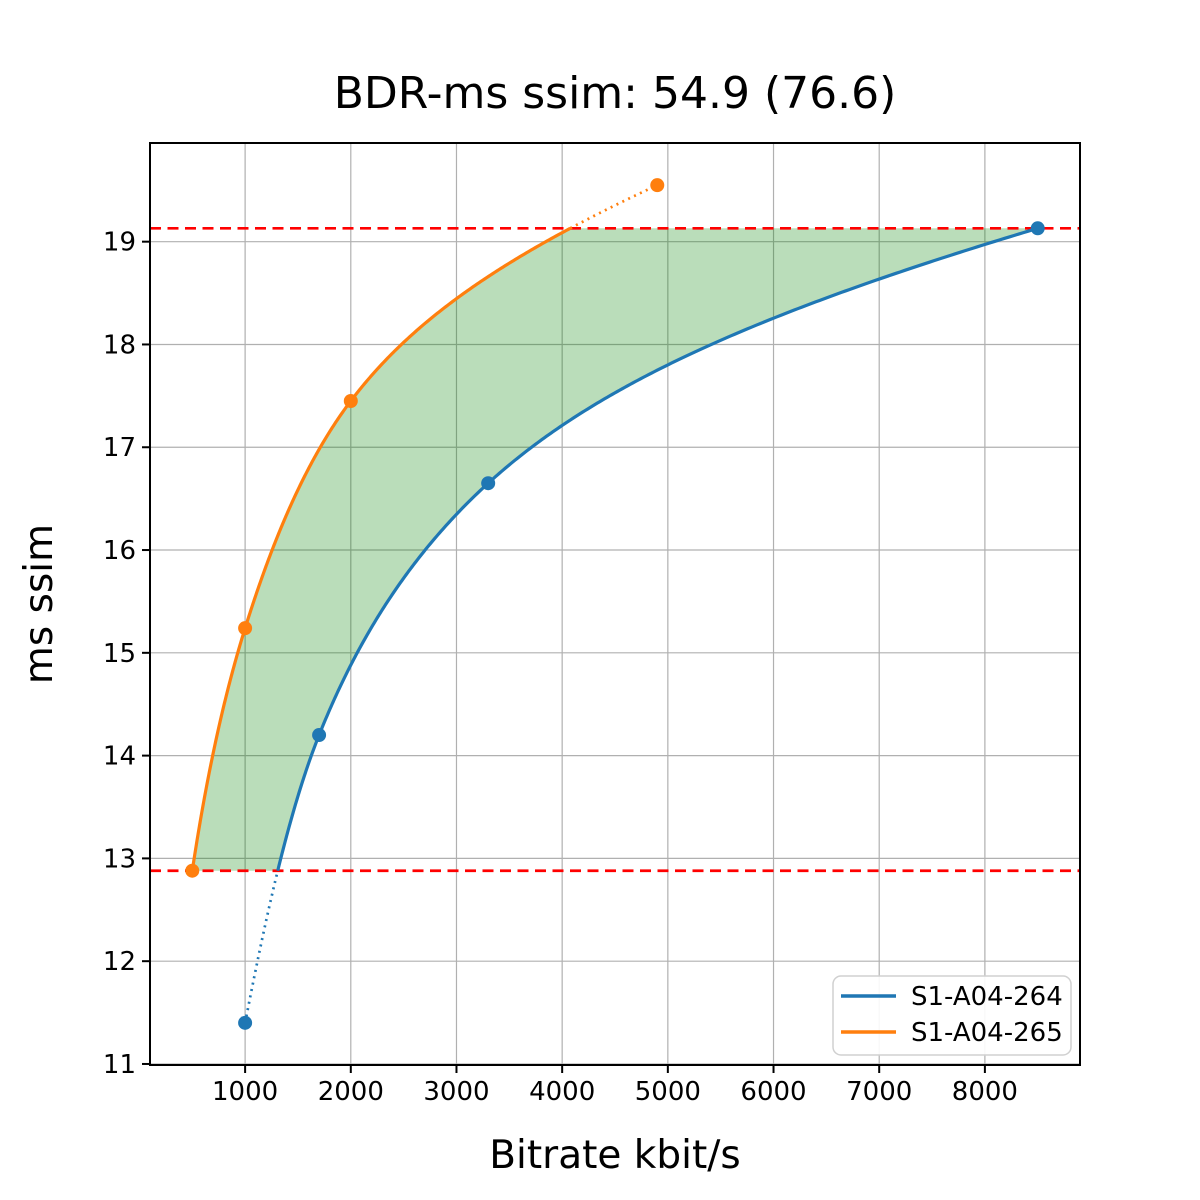  I want to click on legend-label-series-1: S1-A04-264, so click(987, 997).